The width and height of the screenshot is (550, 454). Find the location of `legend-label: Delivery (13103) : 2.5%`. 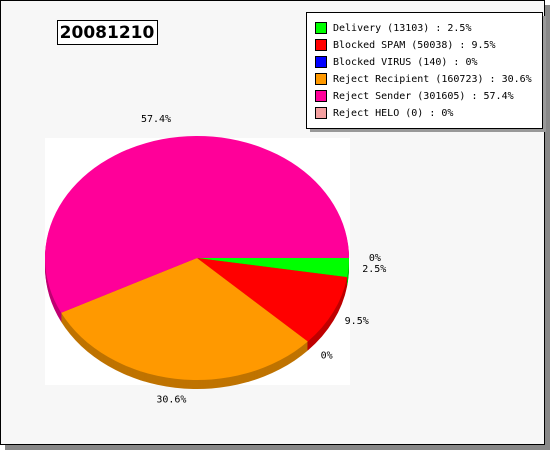

legend-label: Delivery (13103) : 2.5% is located at coordinates (402, 28).